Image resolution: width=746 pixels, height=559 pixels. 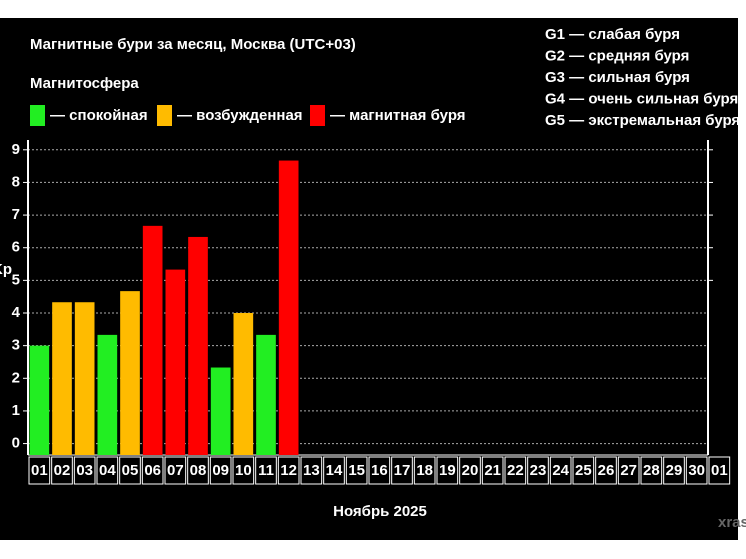 I want to click on x-tick-label: 14, so click(x=334, y=470).